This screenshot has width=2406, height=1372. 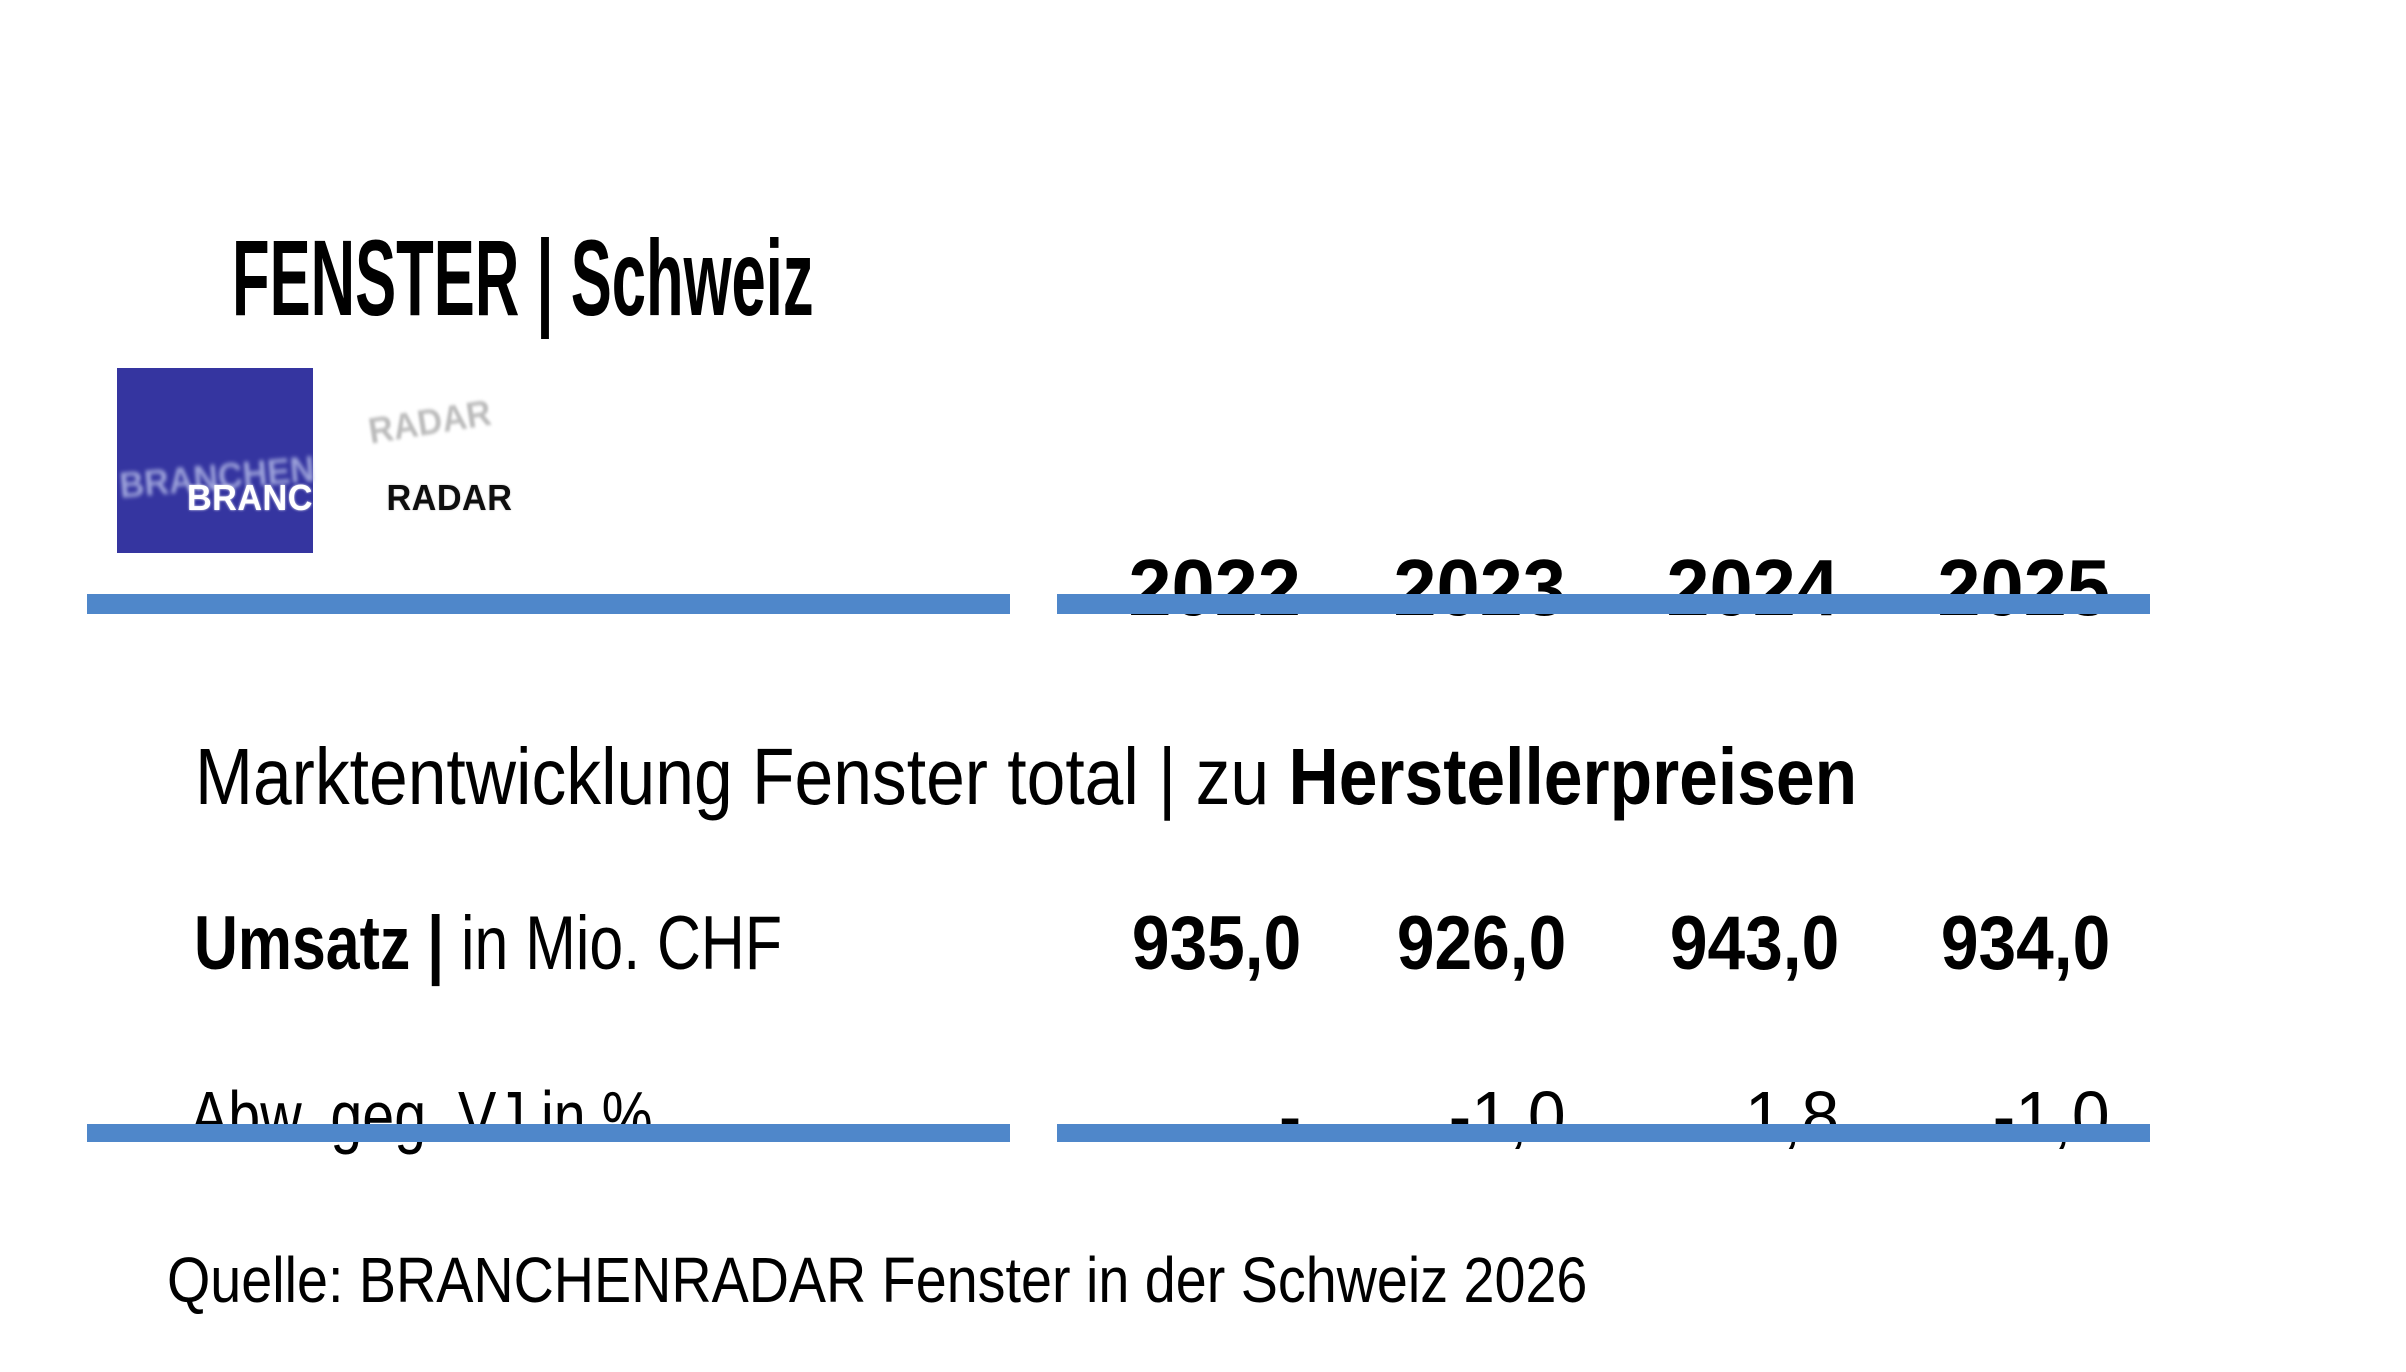 What do you see at coordinates (328, 943) in the screenshot?
I see `row-label-umsatz-bold: Umsatz |` at bounding box center [328, 943].